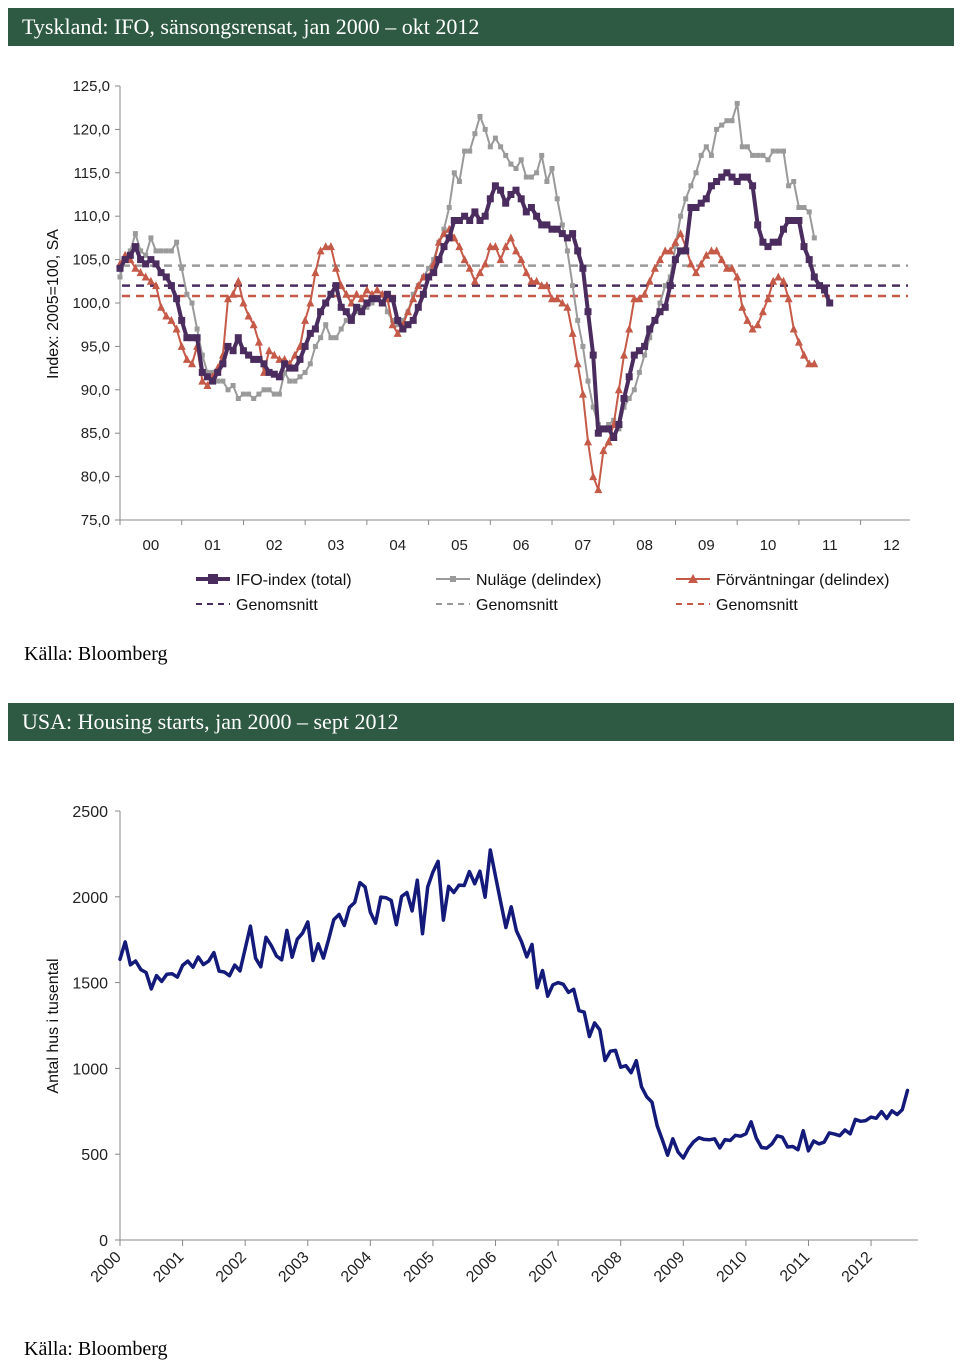 This screenshot has width=960, height=1366. I want to click on housing-x-tick-label: 2010, so click(732, 1267).